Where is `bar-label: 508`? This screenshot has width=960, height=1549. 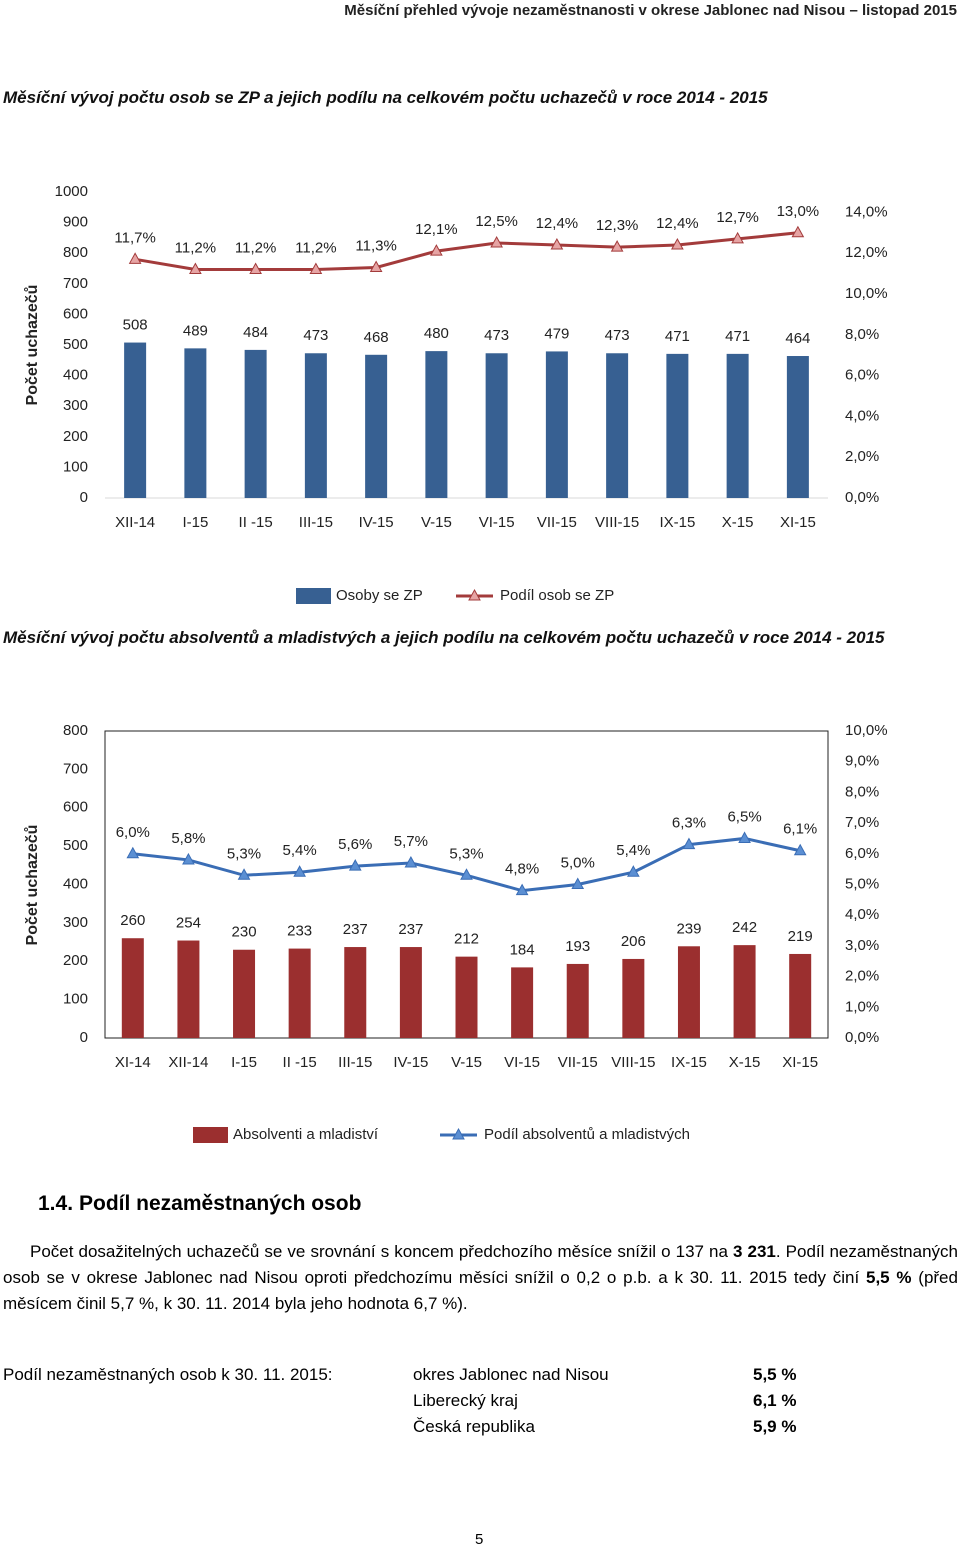 bar-label: 508 is located at coordinates (135, 325).